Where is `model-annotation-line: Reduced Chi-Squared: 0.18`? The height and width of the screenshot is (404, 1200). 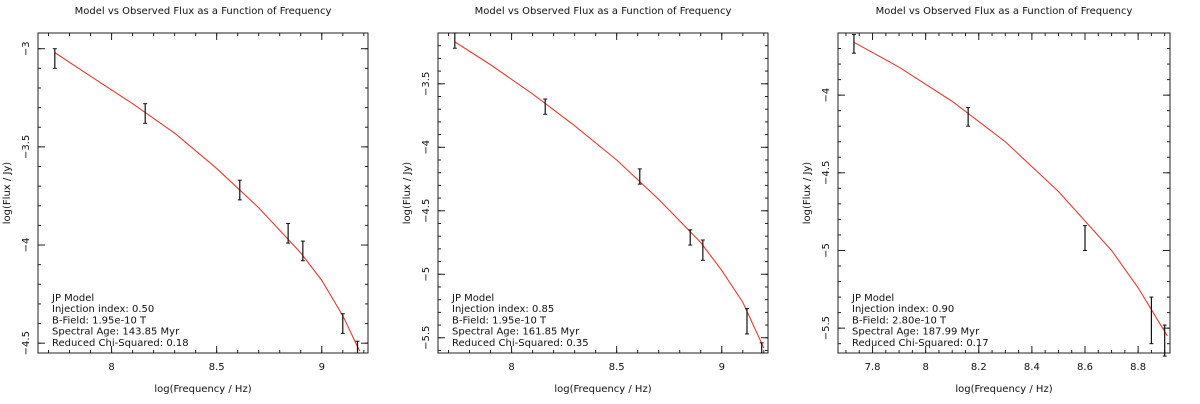
model-annotation-line: Reduced Chi-Squared: 0.18 is located at coordinates (120, 343).